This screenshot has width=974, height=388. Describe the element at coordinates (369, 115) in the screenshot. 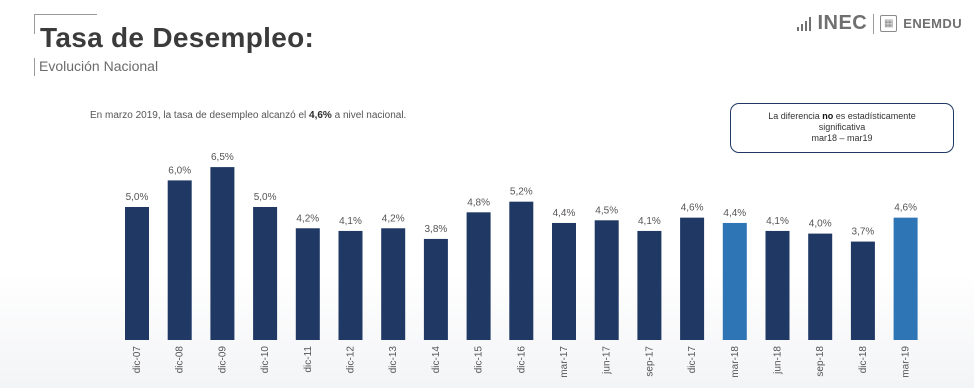

I see `intro-text-after: a nivel nacional.` at that location.